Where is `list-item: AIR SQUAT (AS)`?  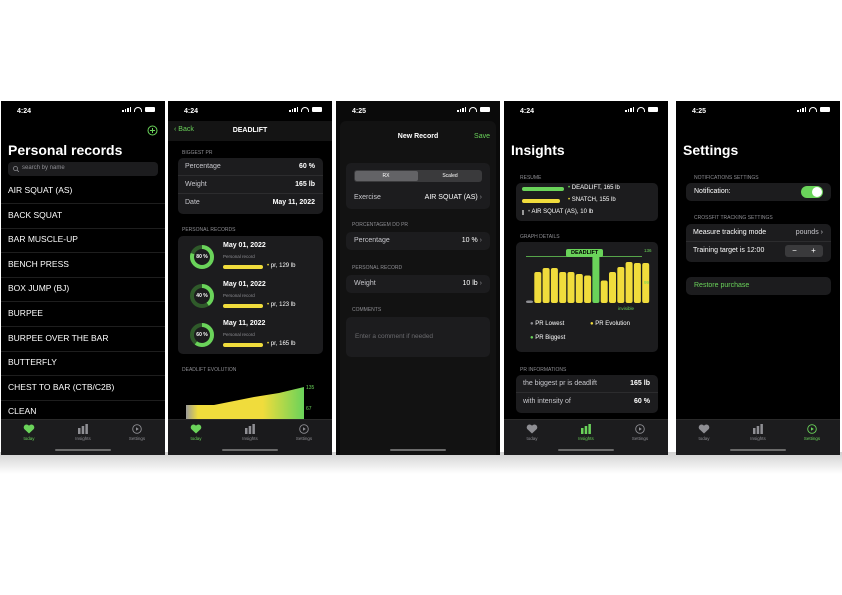 list-item: AIR SQUAT (AS) is located at coordinates (40, 190).